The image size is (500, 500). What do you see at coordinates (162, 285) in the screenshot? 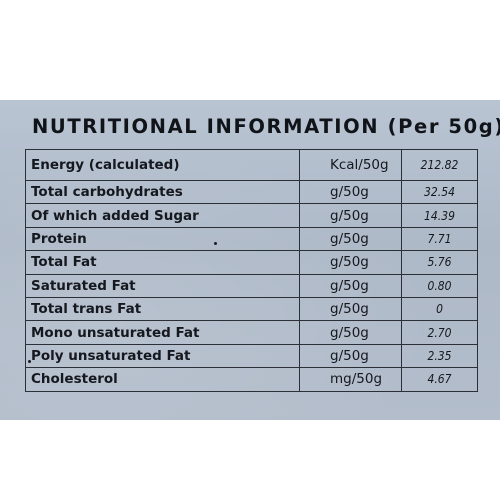
I see `nutrient-name: Saturated Fat` at bounding box center [162, 285].